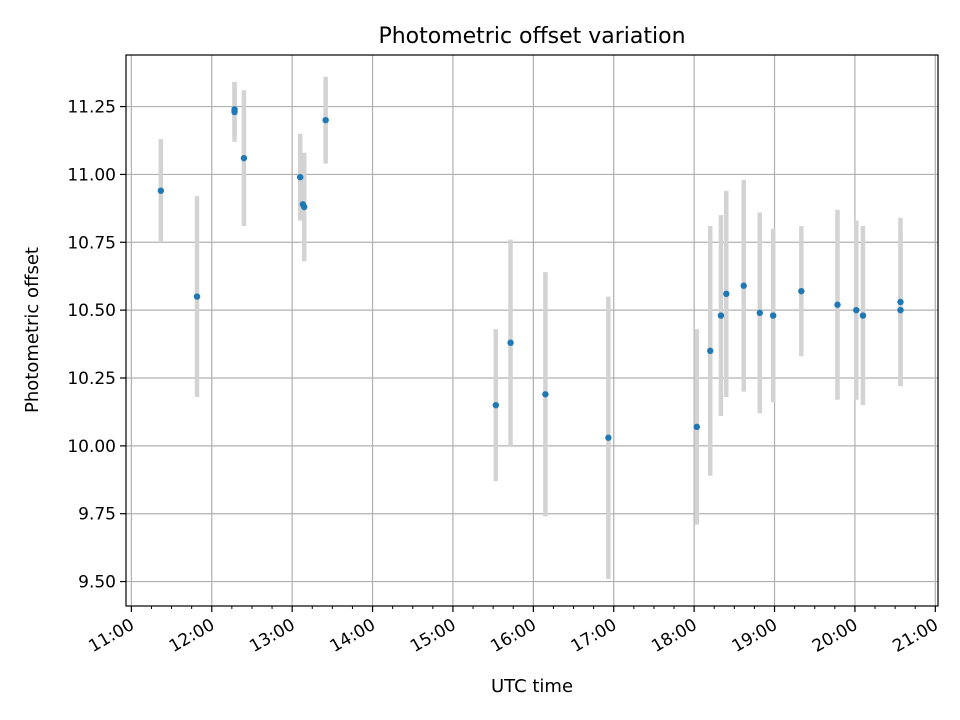 The width and height of the screenshot is (960, 720). I want to click on chart-title: Photometric offset variation, so click(531, 36).